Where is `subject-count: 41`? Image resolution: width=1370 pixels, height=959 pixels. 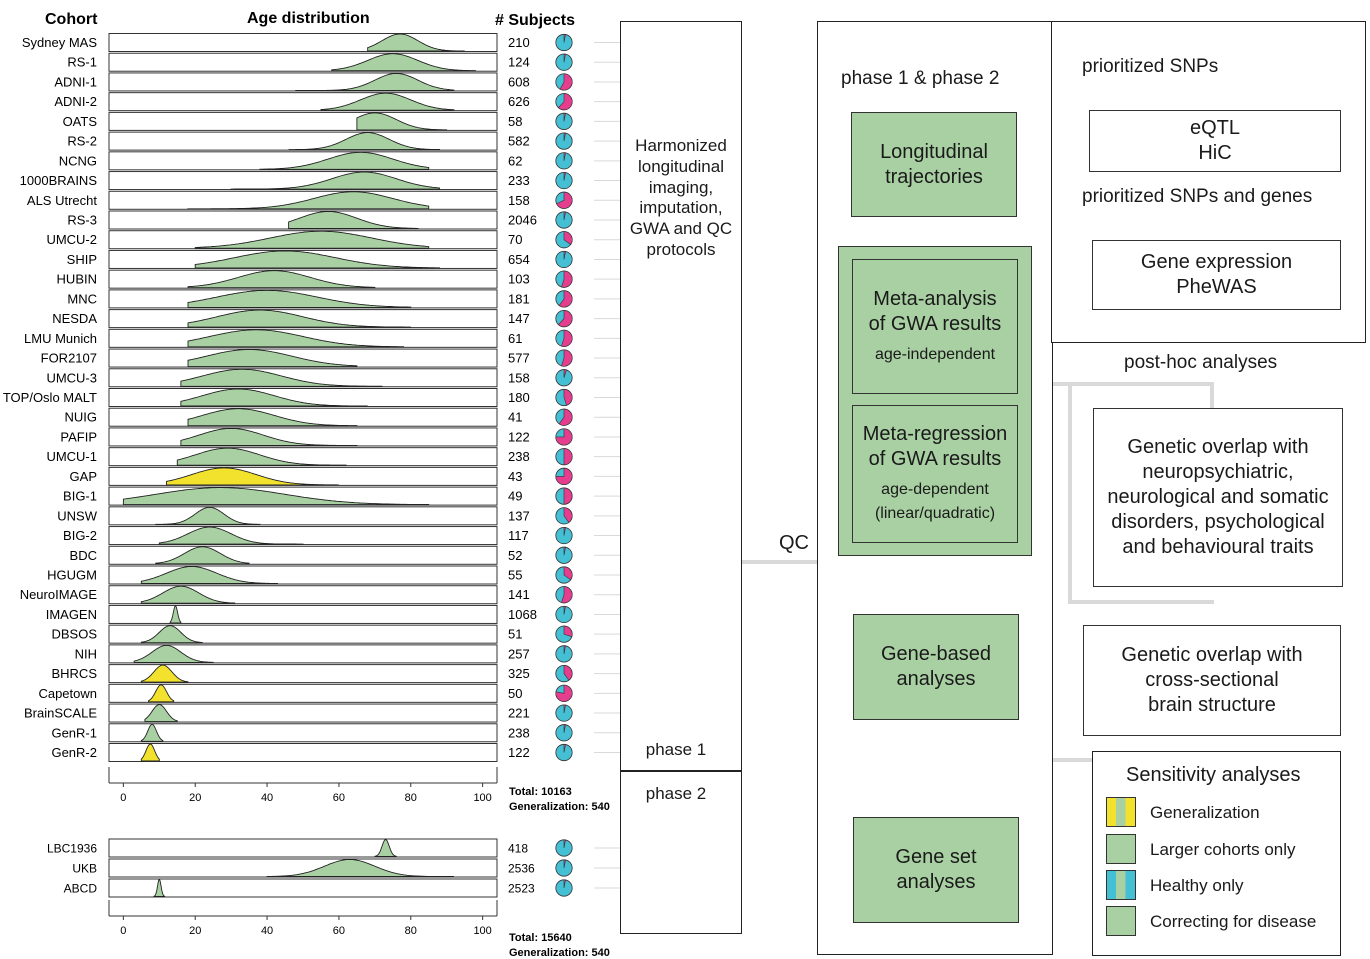
subject-count: 41 is located at coordinates (515, 417).